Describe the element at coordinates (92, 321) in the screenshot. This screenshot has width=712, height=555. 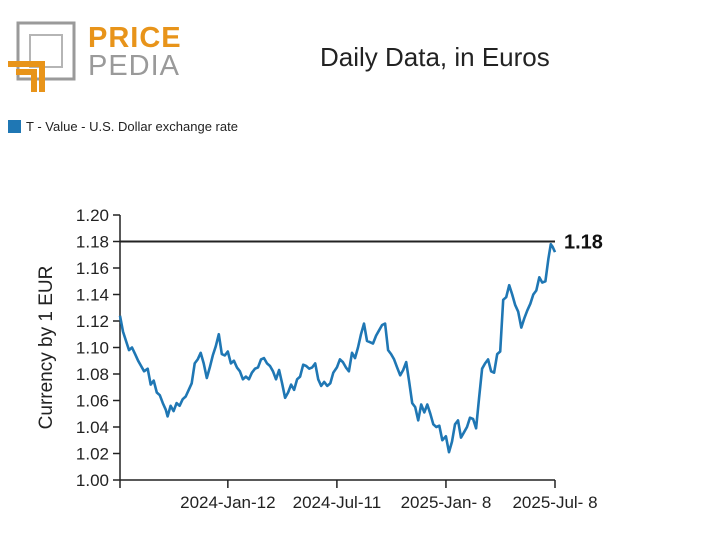
I see `y-tick-label: 1.12` at that location.